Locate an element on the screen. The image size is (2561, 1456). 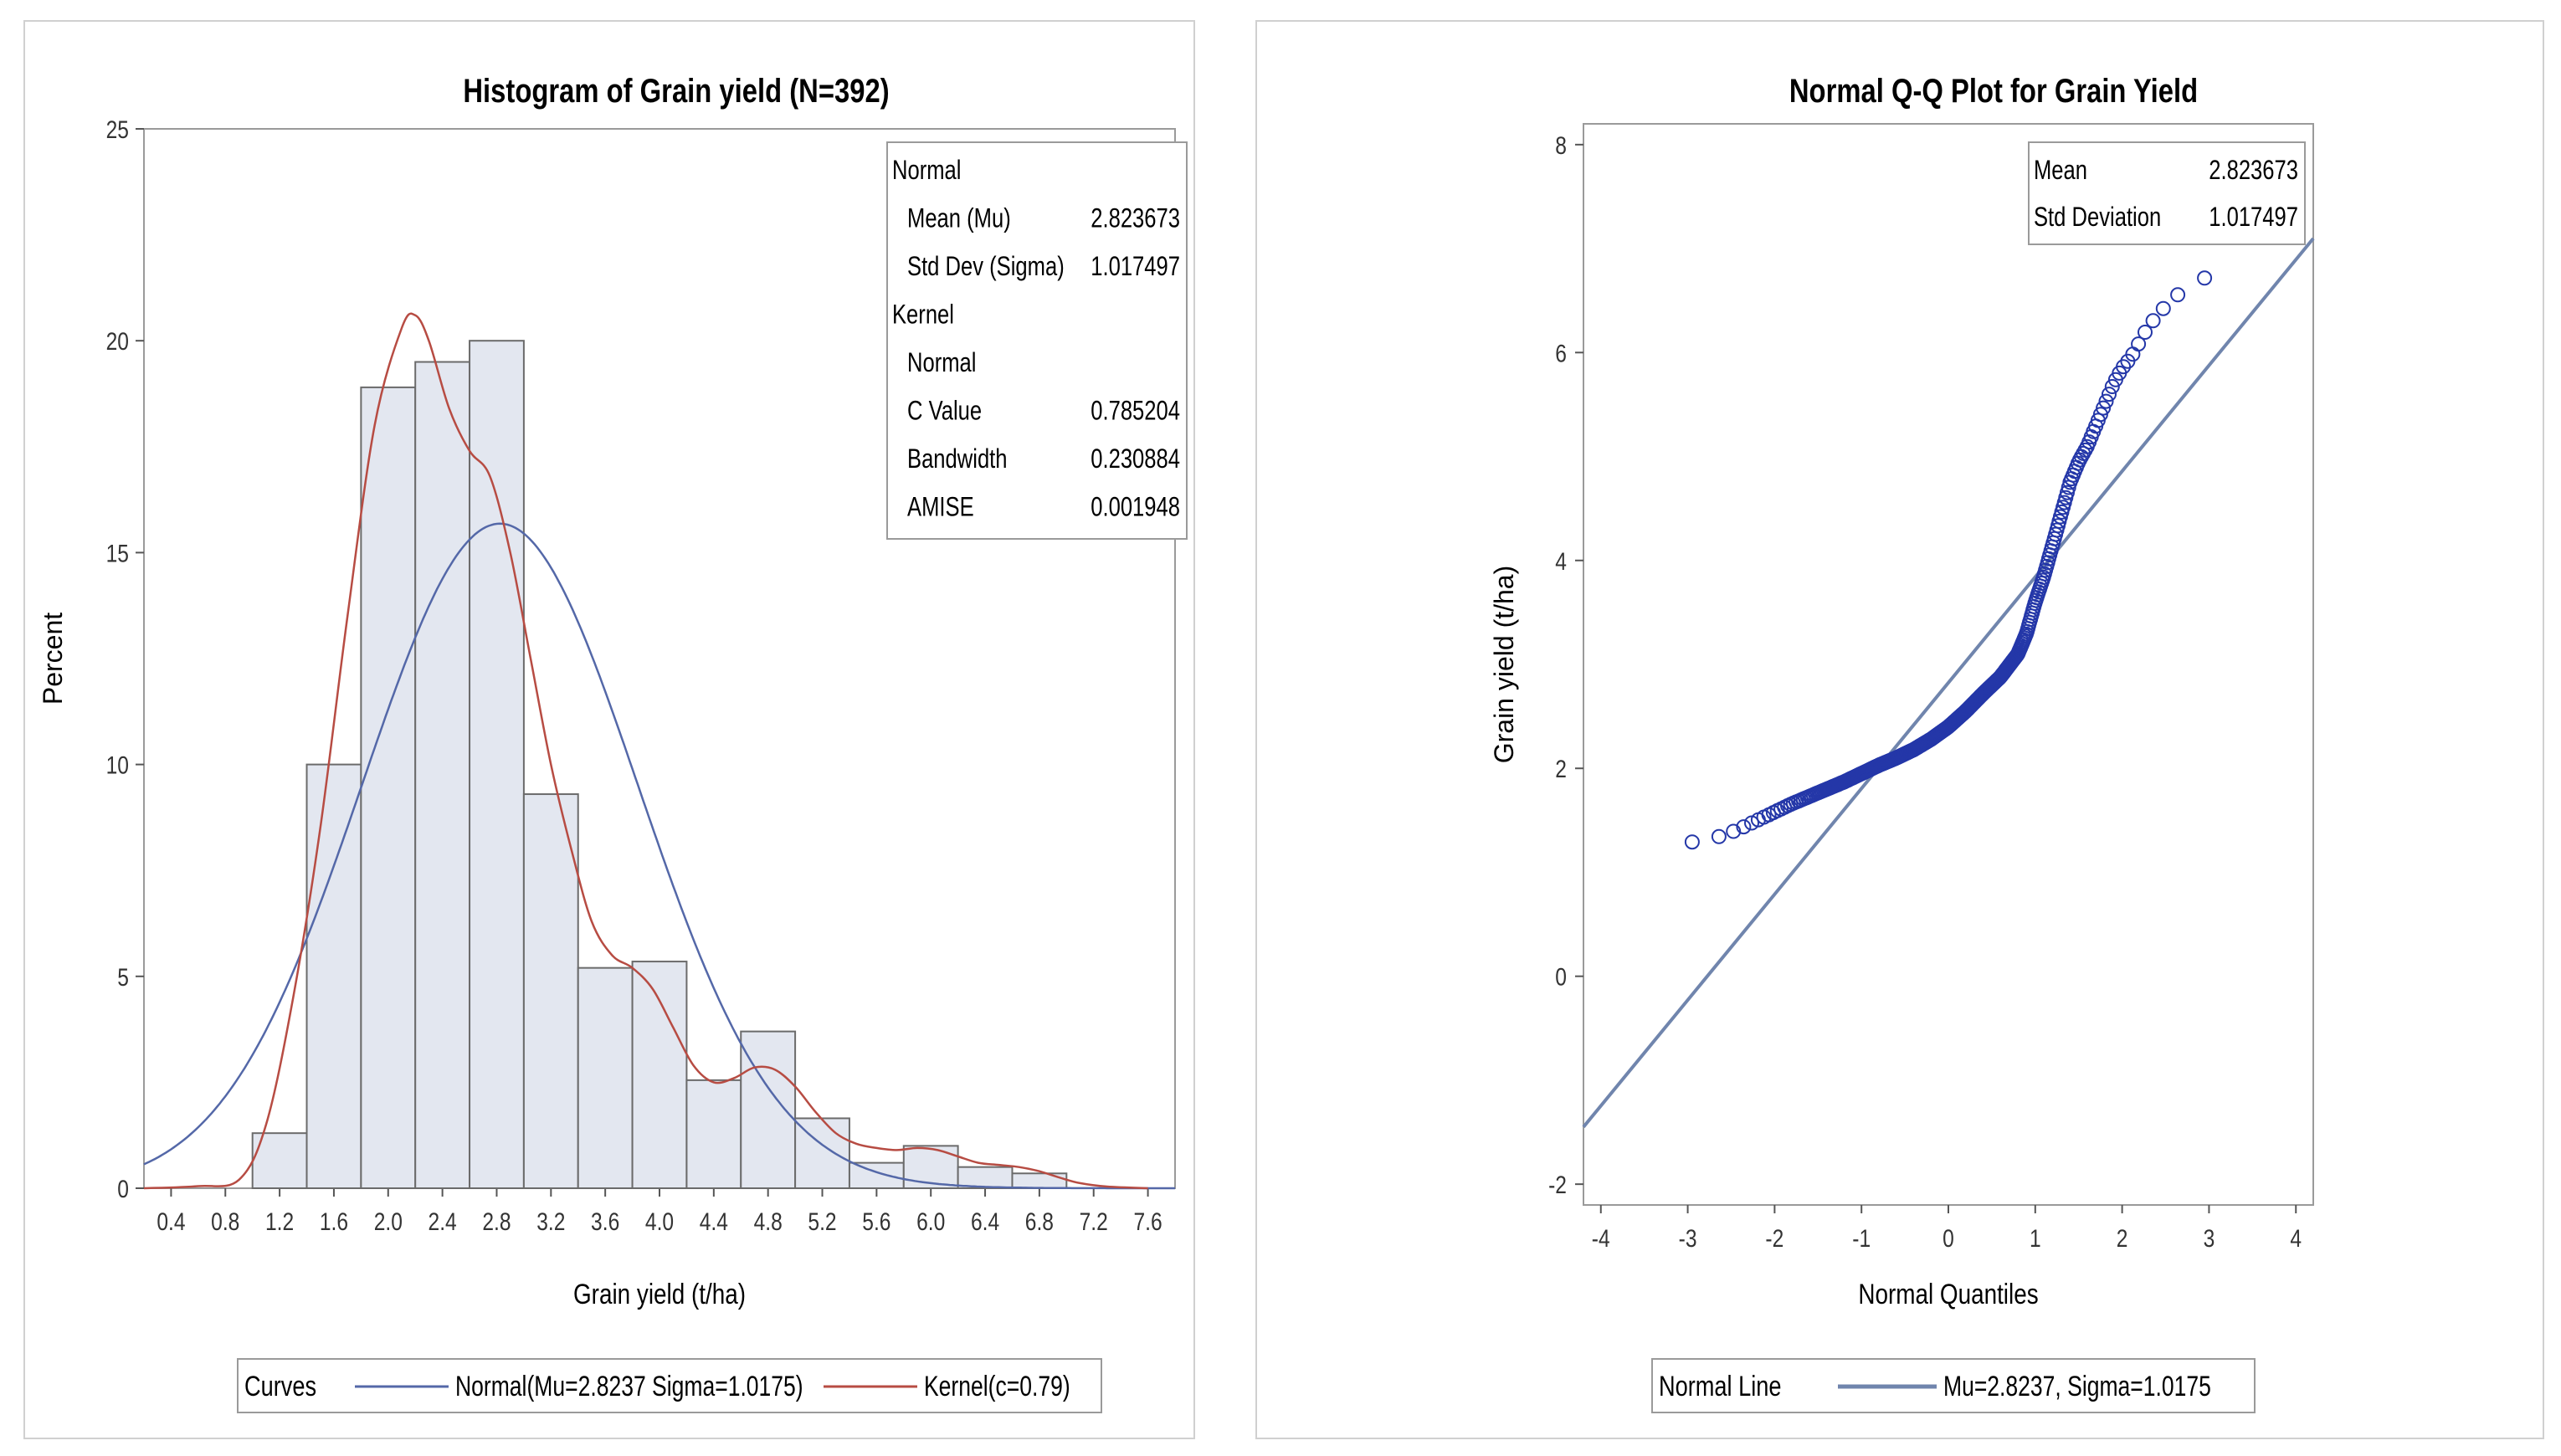
x-tick-label: 1 is located at coordinates (2036, 1238).